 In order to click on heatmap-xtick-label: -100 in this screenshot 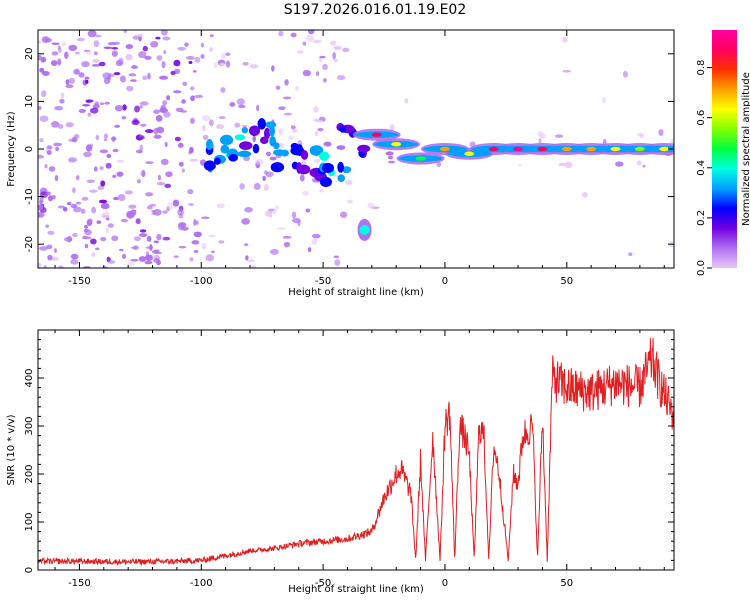, I will do `click(201, 281)`.